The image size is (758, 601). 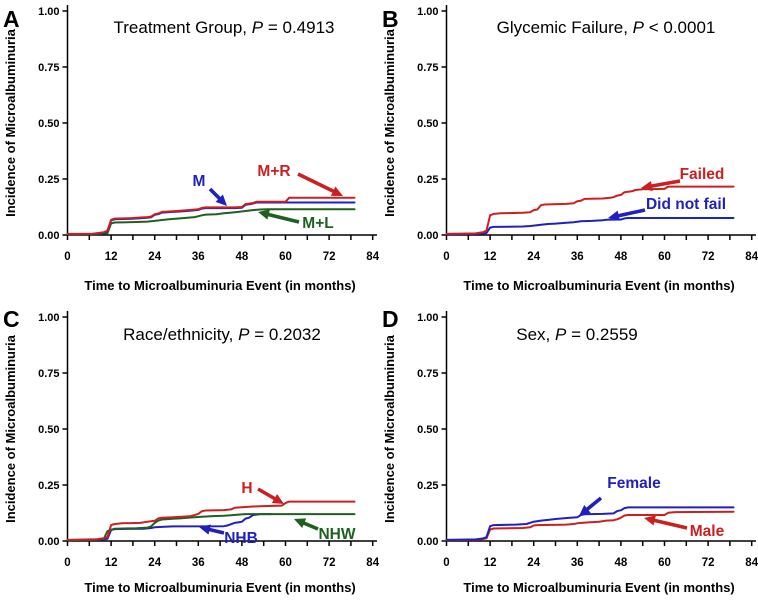 What do you see at coordinates (11, 319) in the screenshot?
I see `panel-letter: C` at bounding box center [11, 319].